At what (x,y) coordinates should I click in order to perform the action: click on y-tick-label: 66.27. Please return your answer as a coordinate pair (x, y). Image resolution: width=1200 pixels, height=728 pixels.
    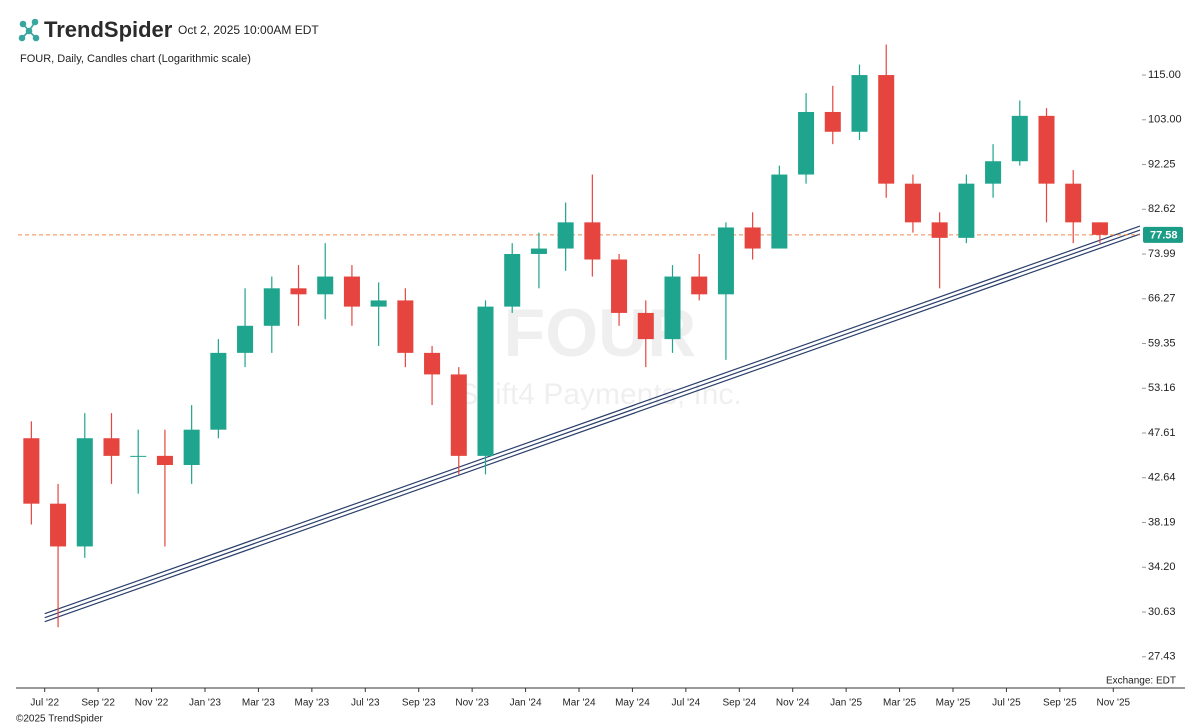
    Looking at the image, I should click on (1162, 299).